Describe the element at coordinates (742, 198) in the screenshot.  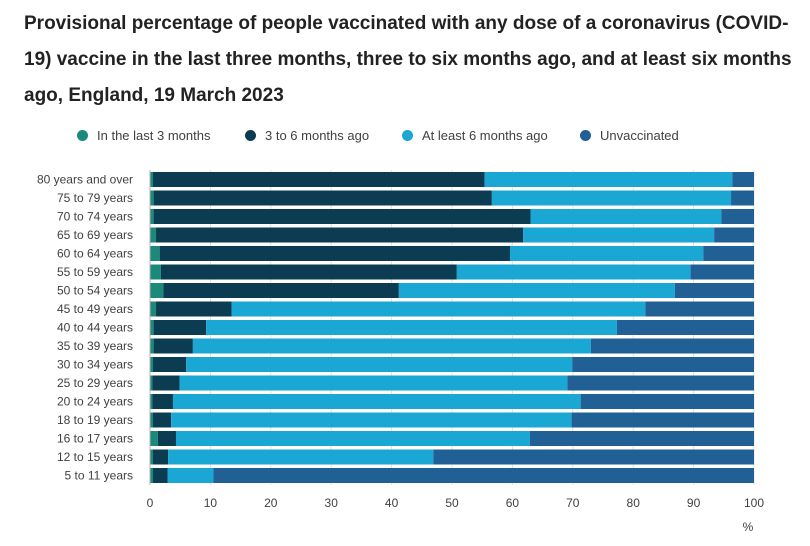
I see `bar-segment-75-to-79-years-unvaccinated` at that location.